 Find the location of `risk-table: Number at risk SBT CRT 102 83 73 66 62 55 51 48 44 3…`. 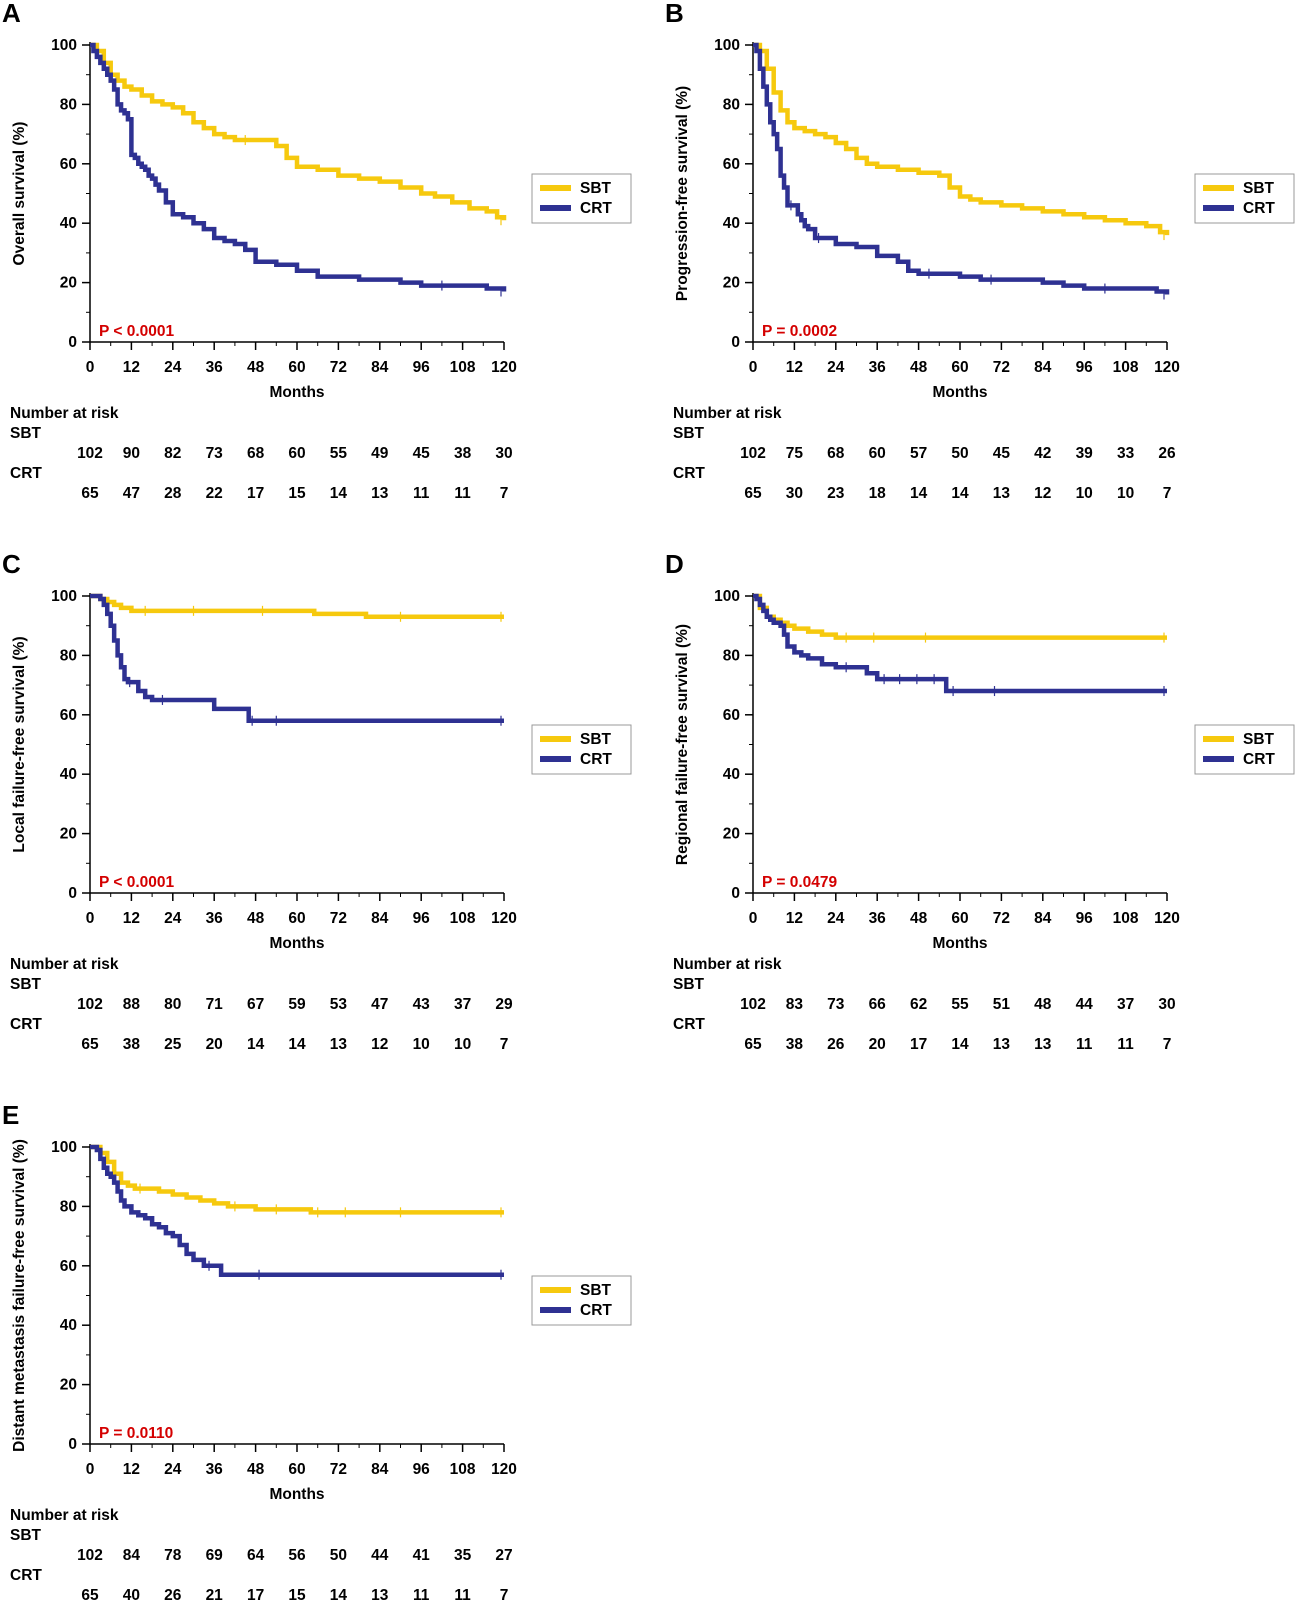

risk-table: Number at risk SBT CRT 102 83 73 66 62 55 51 48 44 3… is located at coordinates (924, 1004).